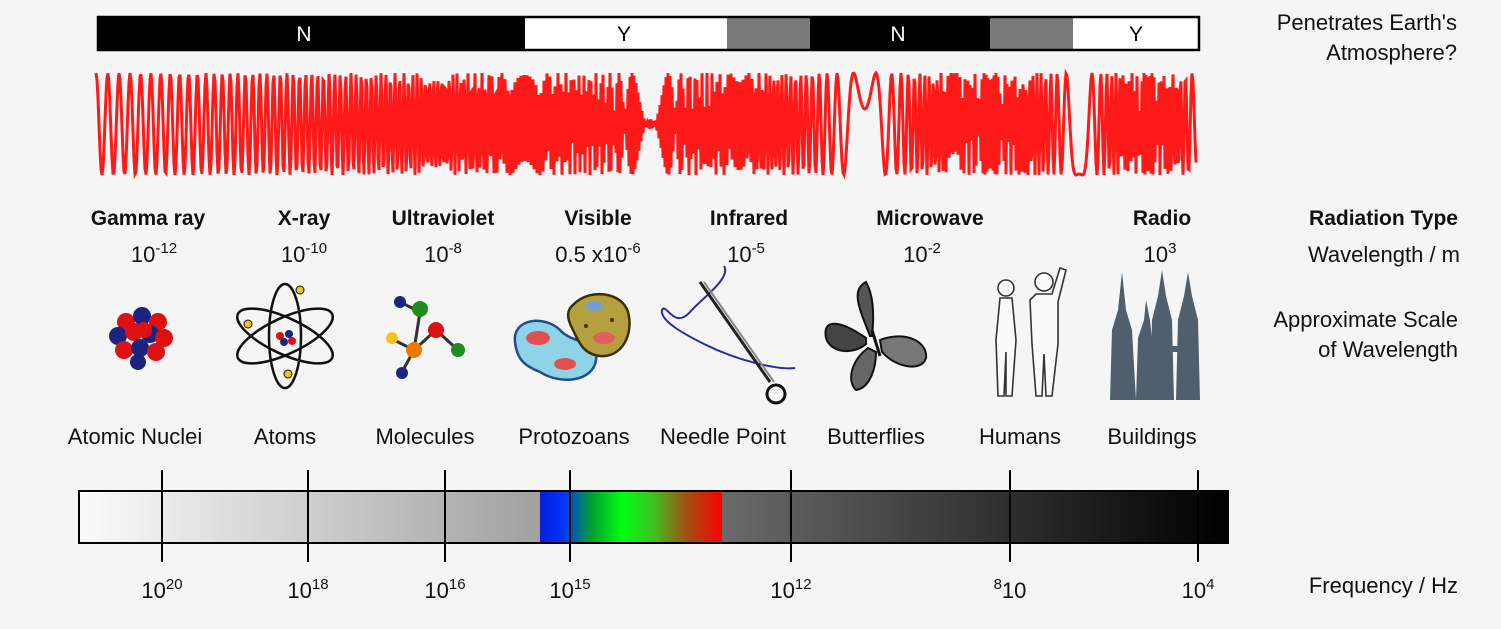 The width and height of the screenshot is (1501, 629). What do you see at coordinates (307, 589) in the screenshot?
I see `frequency-tick-label: 1018` at bounding box center [307, 589].